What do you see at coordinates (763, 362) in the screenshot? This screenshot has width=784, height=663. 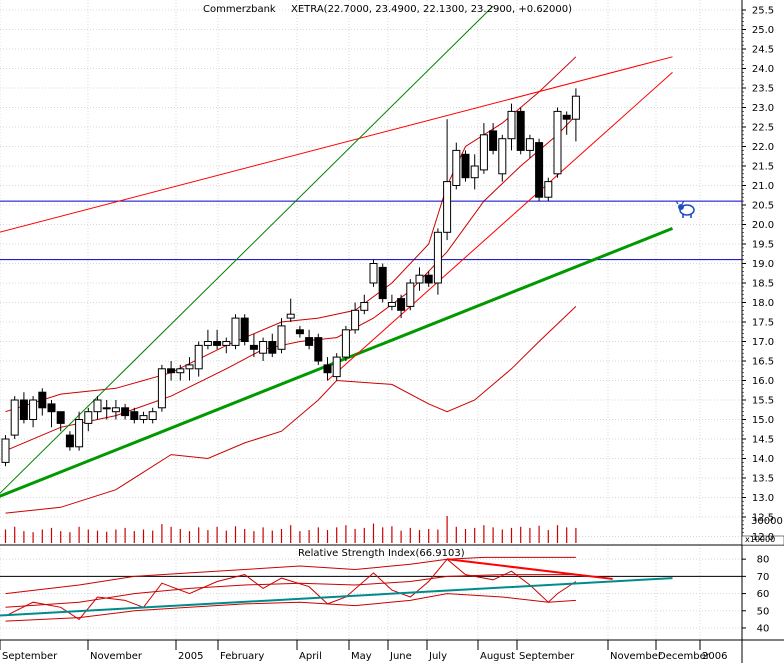 I see `price-tick-label: 16.5` at bounding box center [763, 362].